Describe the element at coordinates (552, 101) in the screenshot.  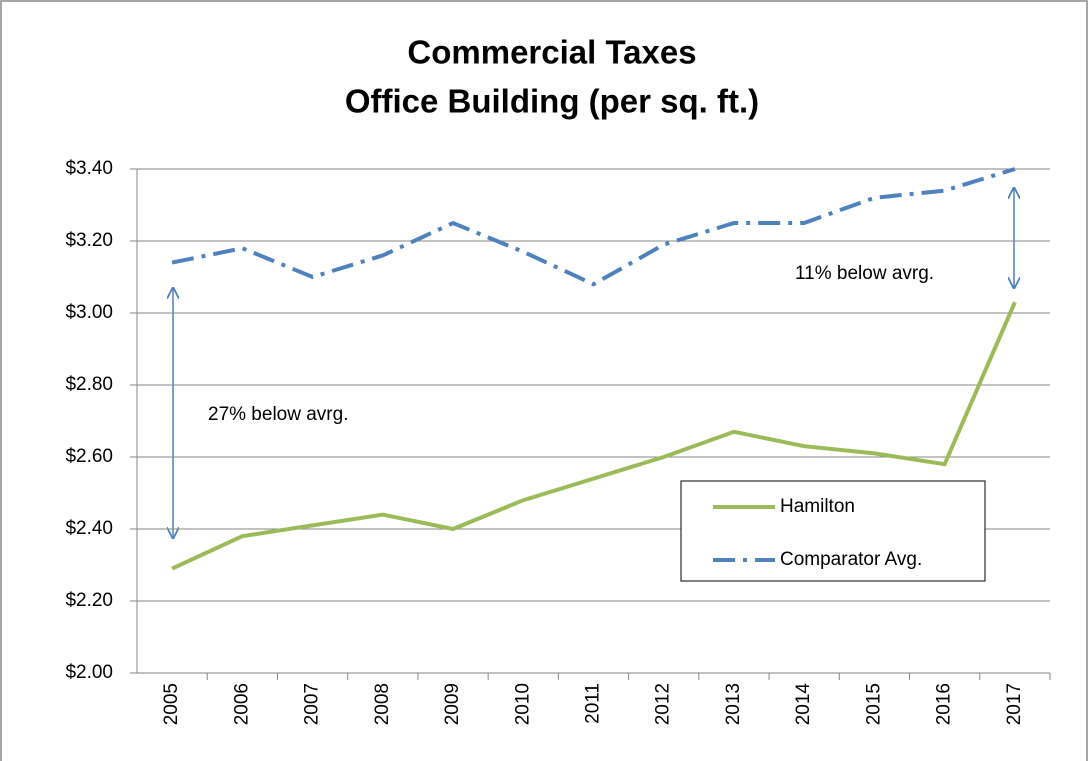
I see `chart-subtitle: Office Building (per sq. ft.)` at that location.